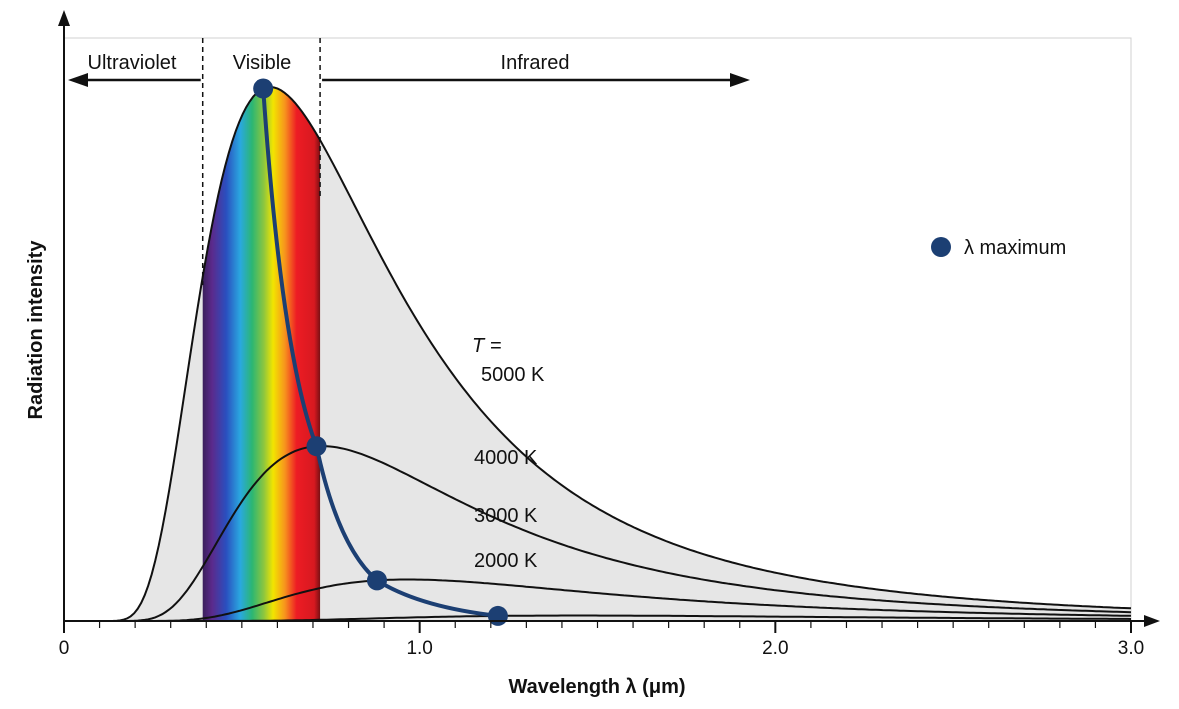  Describe the element at coordinates (606, 600) in the screenshot. I see `curve-3000k` at that location.